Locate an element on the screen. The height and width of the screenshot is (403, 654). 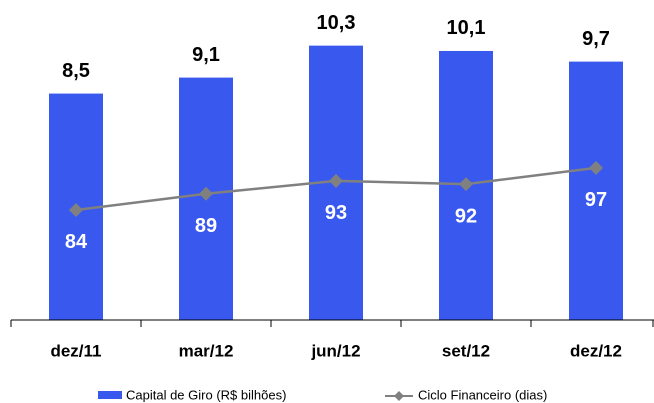
x-tick-label: set/12 is located at coordinates (466, 350).